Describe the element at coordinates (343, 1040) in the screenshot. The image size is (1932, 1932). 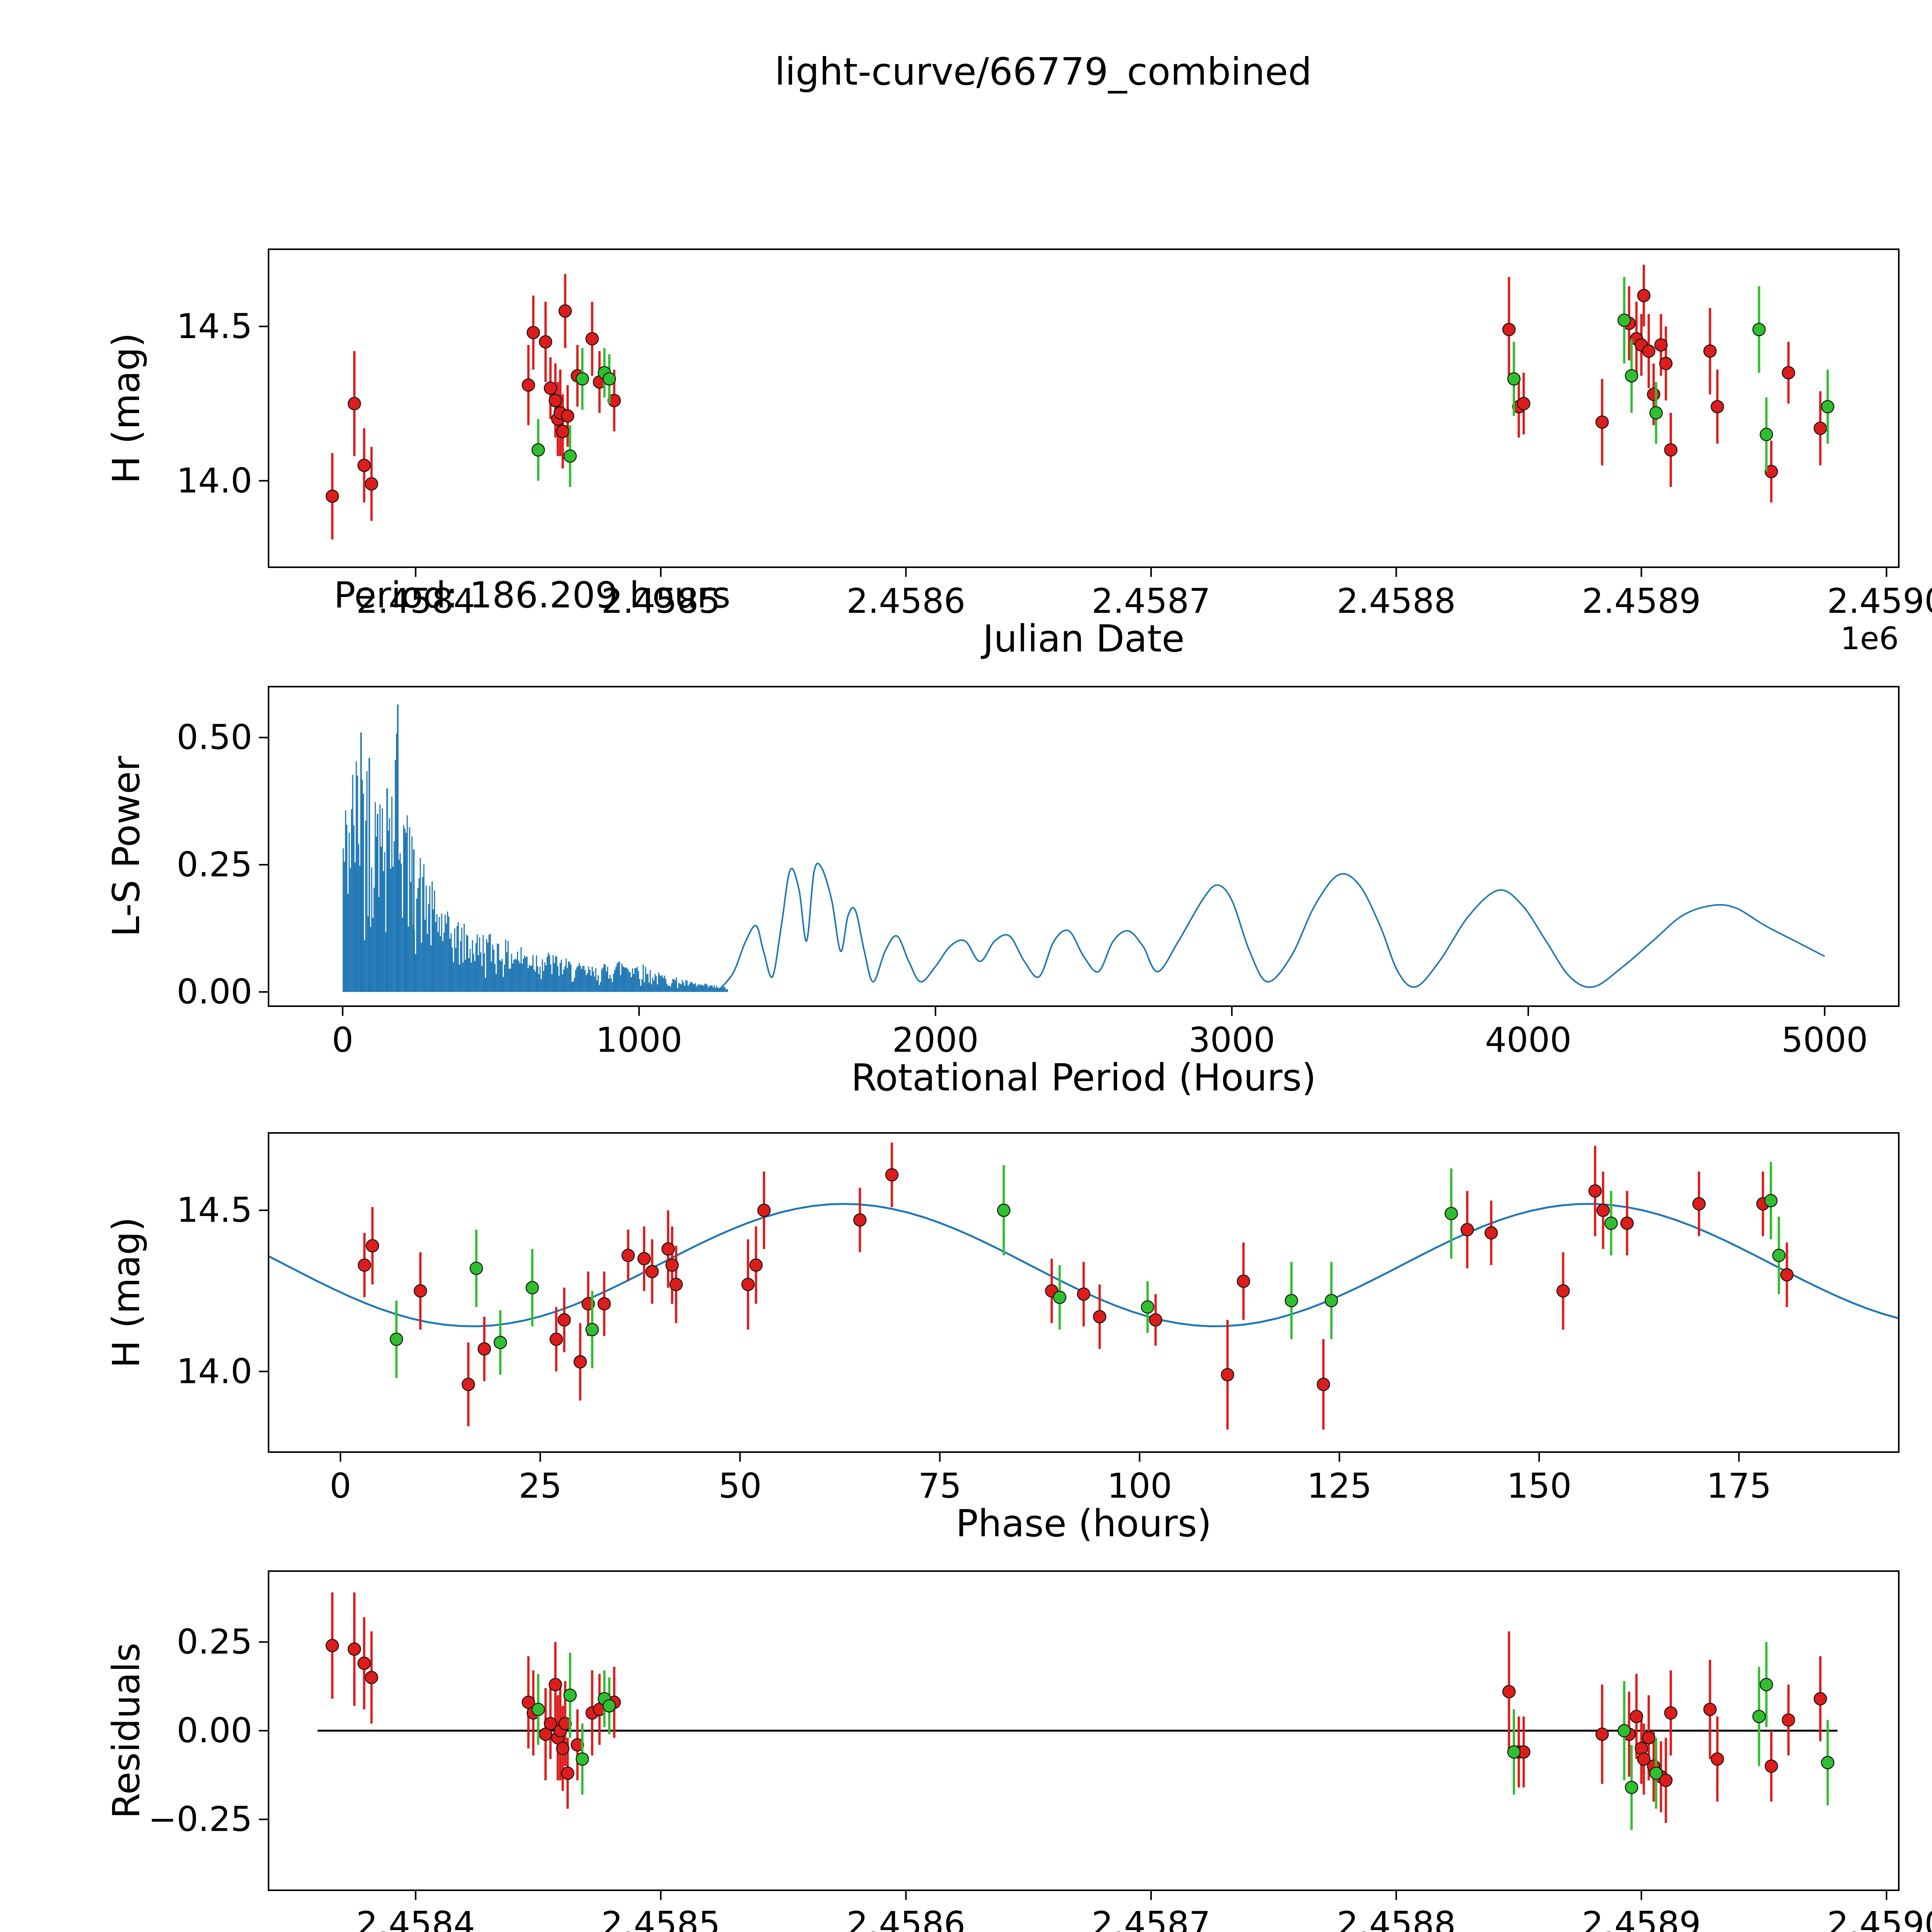
I see `x-tick-label: 0` at that location.